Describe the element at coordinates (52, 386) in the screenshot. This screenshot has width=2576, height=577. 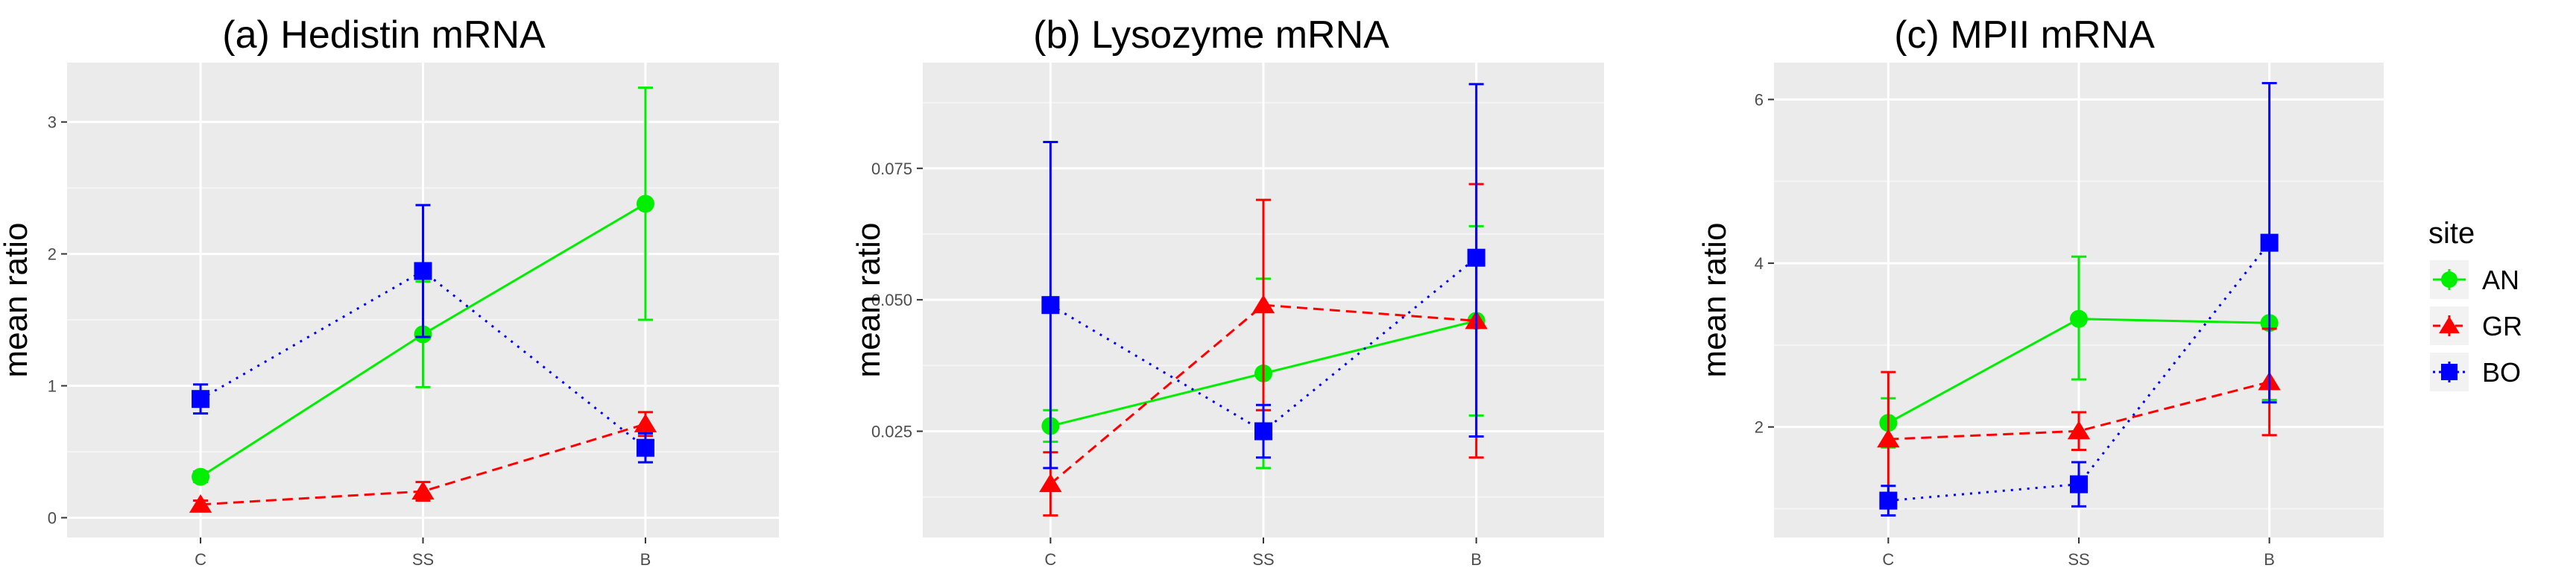
I see `panel-a-y-tick-label: 1` at that location.